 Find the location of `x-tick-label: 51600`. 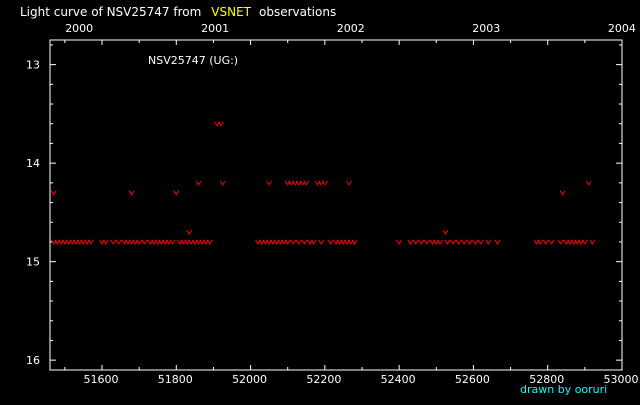

x-tick-label: 51600 is located at coordinates (101, 379).